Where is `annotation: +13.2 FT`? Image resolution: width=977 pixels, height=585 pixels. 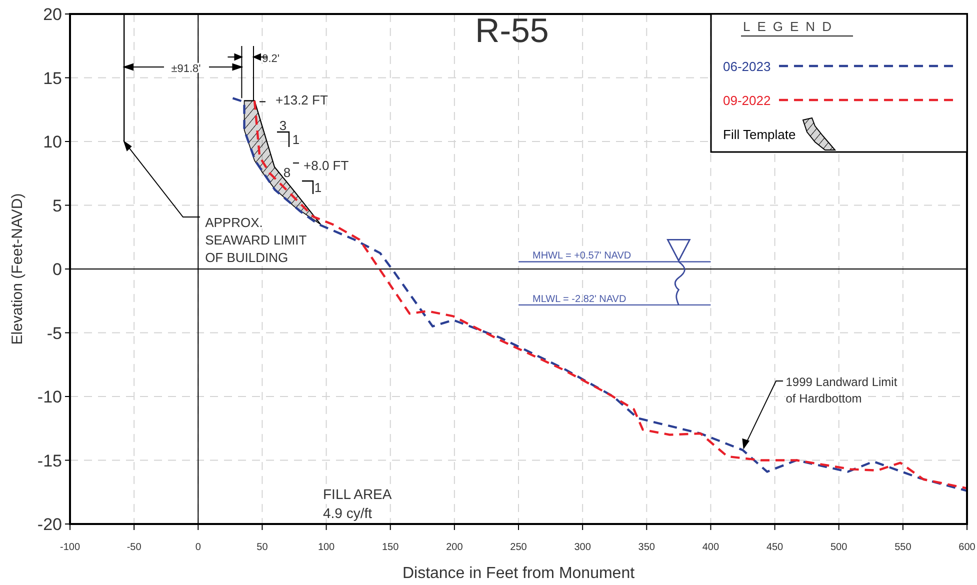
annotation: +13.2 FT is located at coordinates (302, 100).